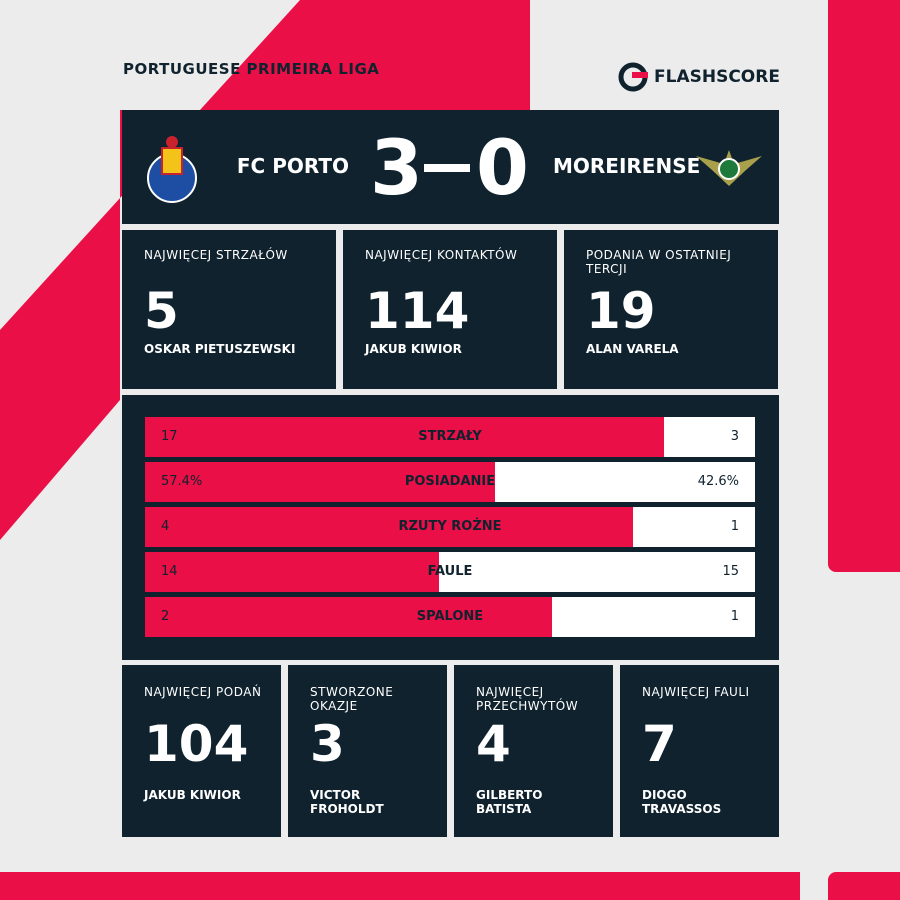  I want to click on stat-label: STRZAŁY, so click(450, 436).